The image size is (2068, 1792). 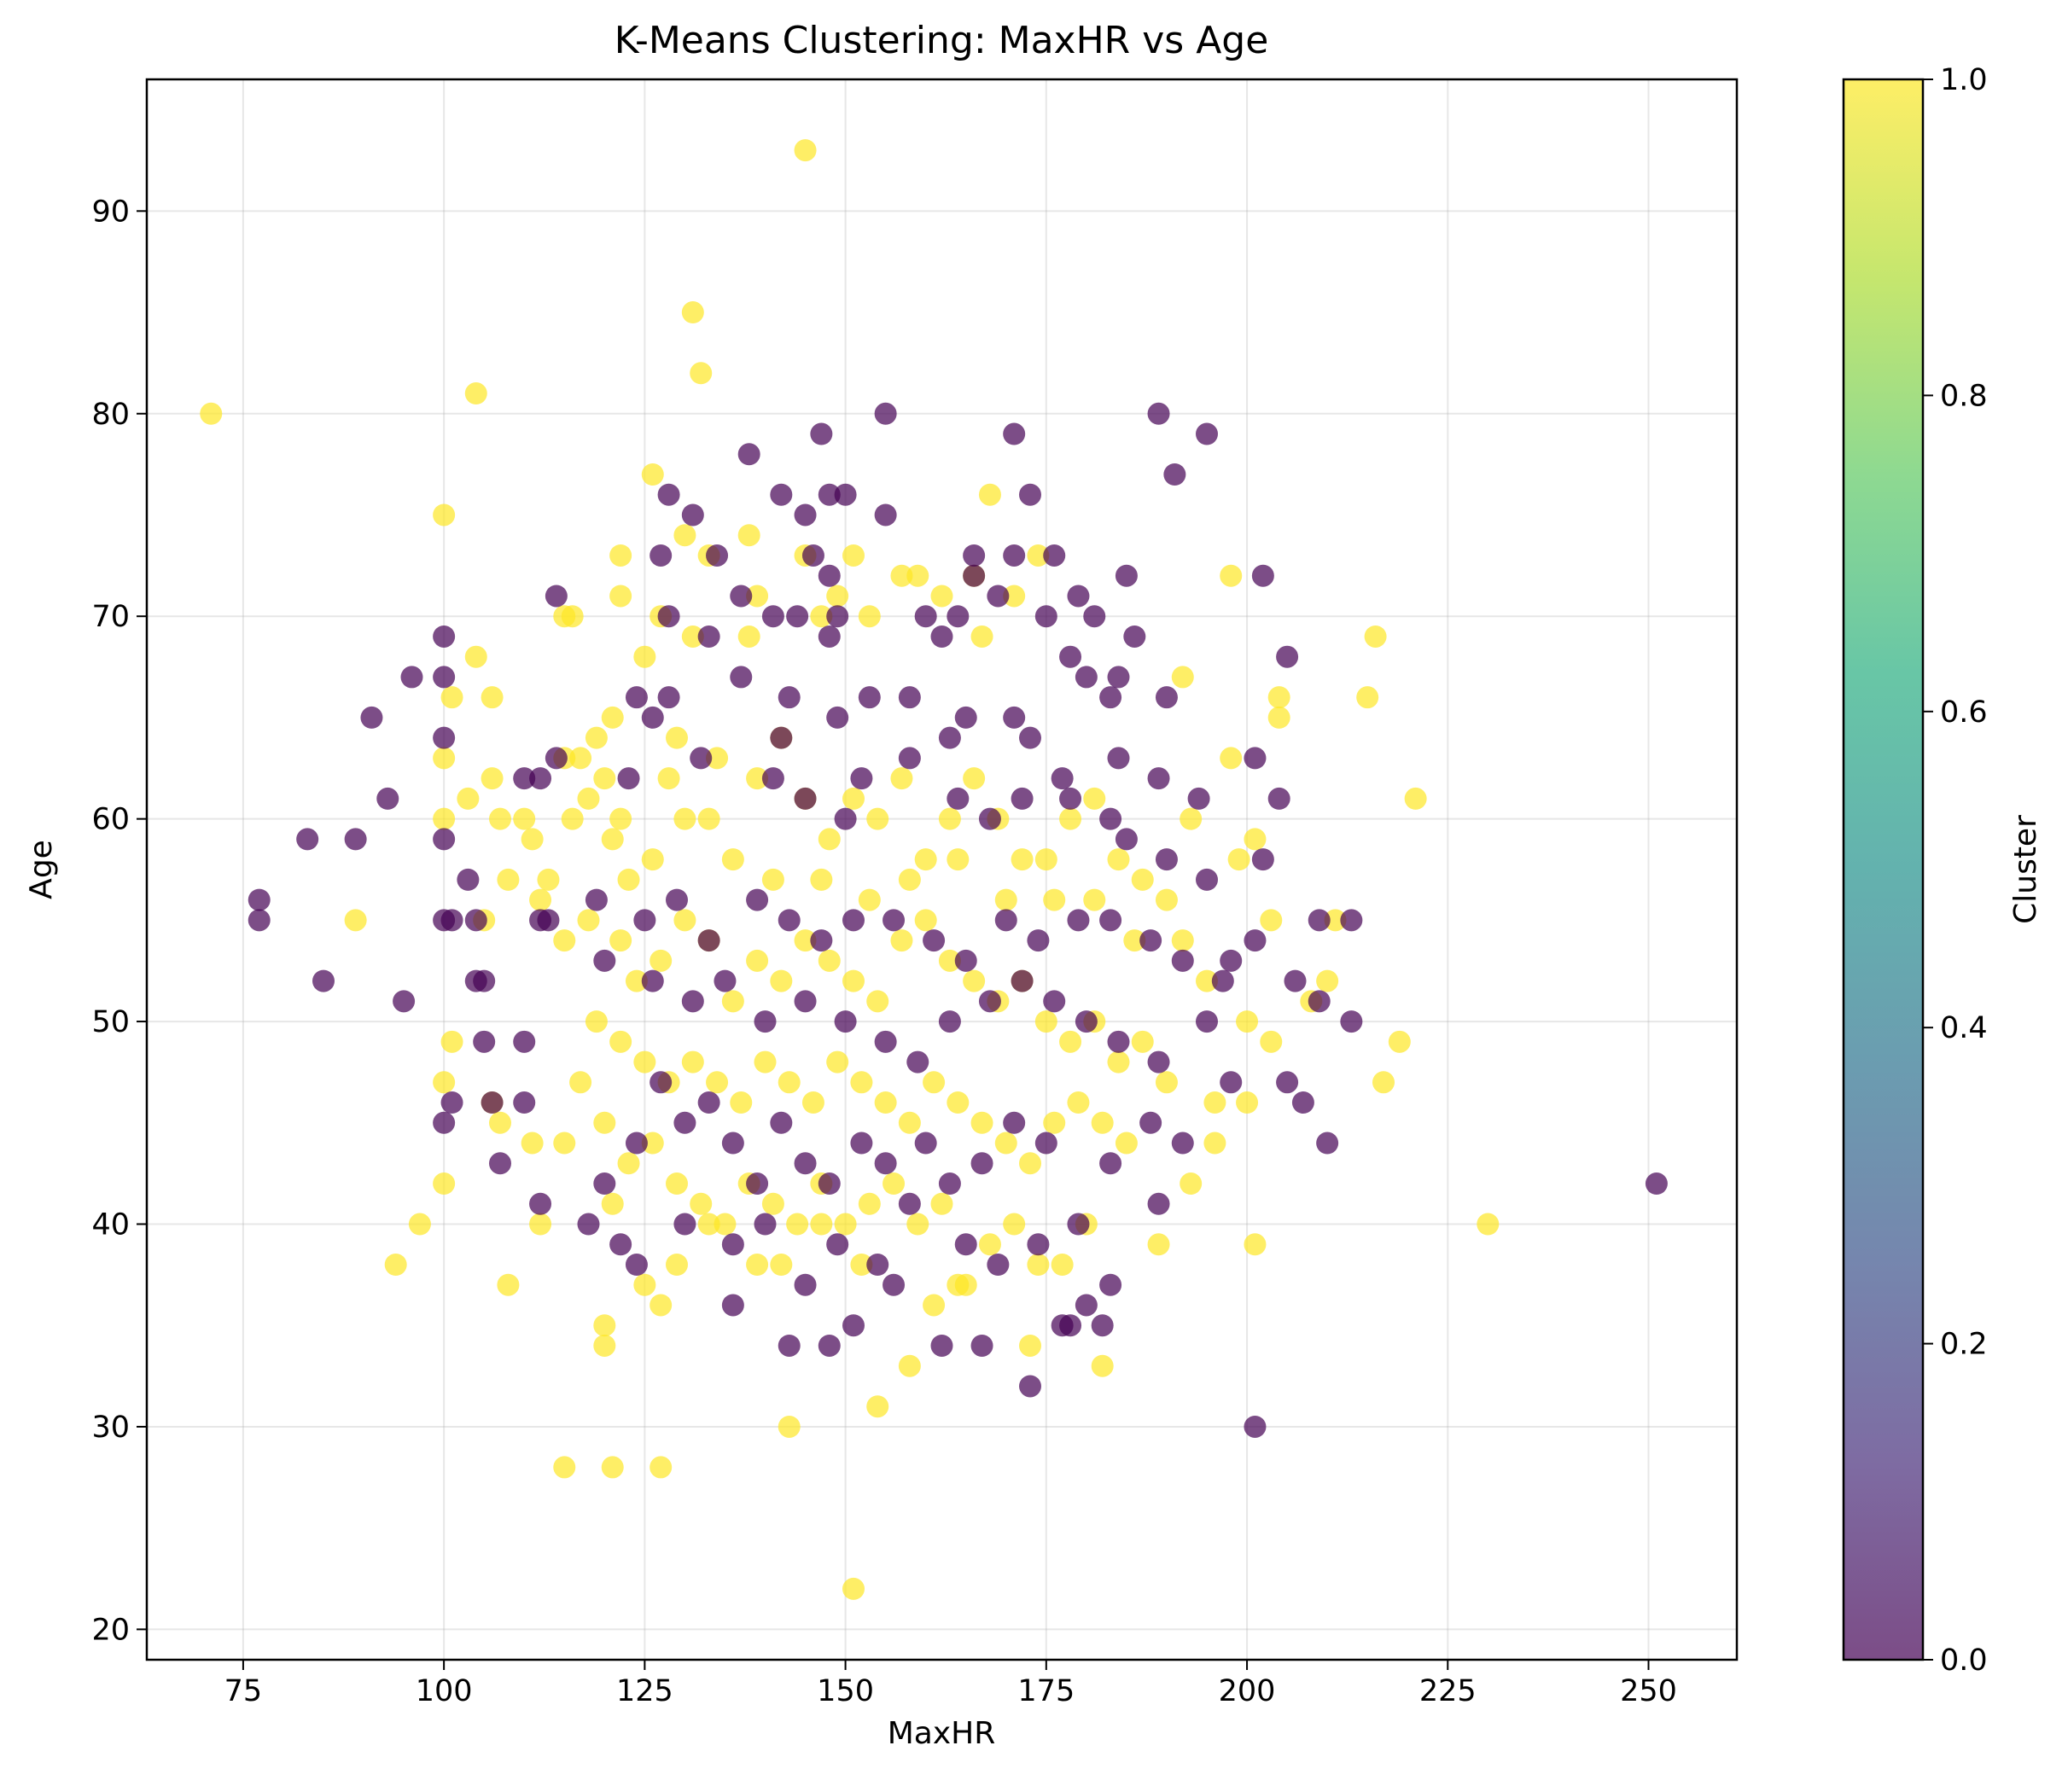 What do you see at coordinates (111, 1630) in the screenshot?
I see `y-tick-label: 20` at bounding box center [111, 1630].